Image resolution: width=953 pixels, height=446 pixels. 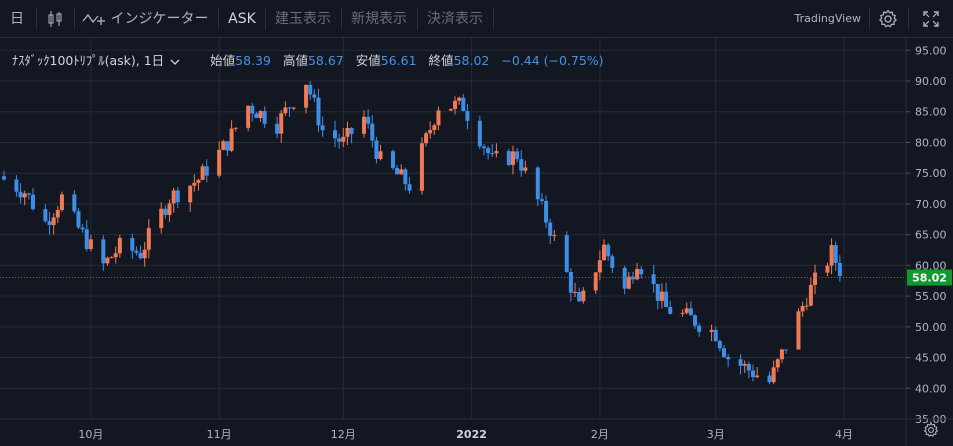 What do you see at coordinates (844, 434) in the screenshot?
I see `x-tick-label: 4月` at bounding box center [844, 434].